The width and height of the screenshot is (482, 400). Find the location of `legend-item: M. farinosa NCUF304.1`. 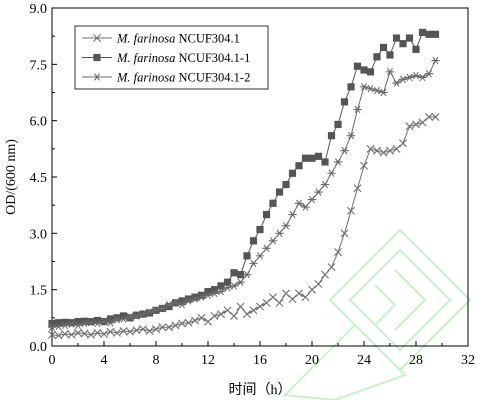

legend-item: M. farinosa NCUF304.1 is located at coordinates (161, 39).